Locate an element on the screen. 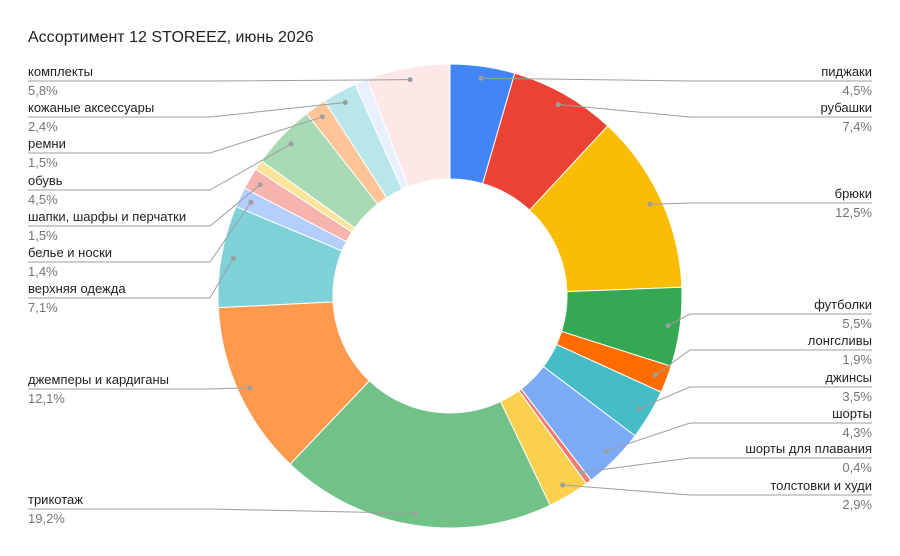 The height and width of the screenshot is (556, 900). slice-value-label: 19,2% is located at coordinates (46, 518).